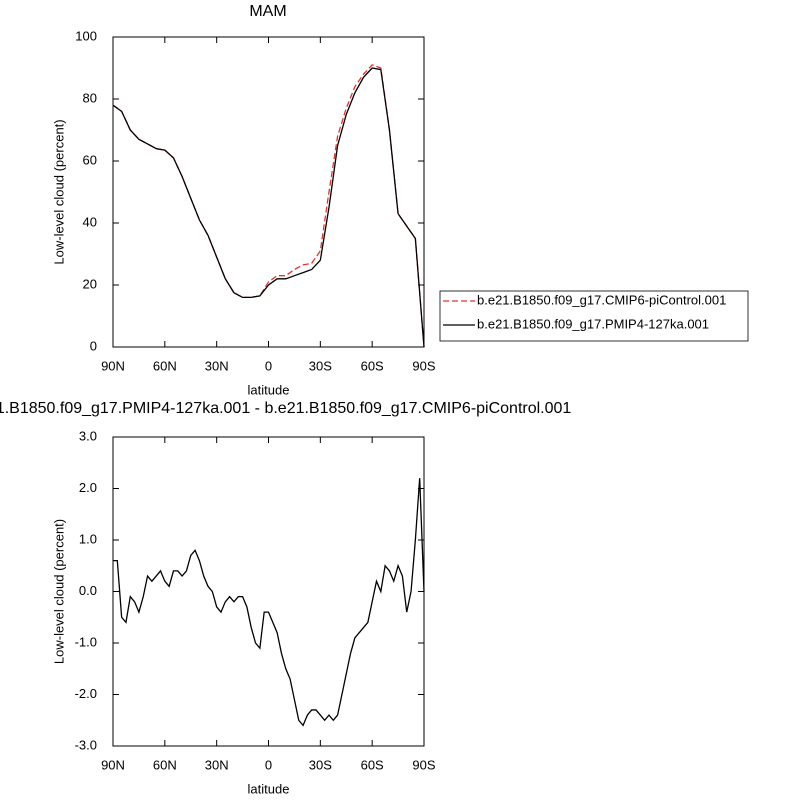 The width and height of the screenshot is (800, 800). What do you see at coordinates (90, 221) in the screenshot?
I see `y-tick-label: 40` at bounding box center [90, 221].